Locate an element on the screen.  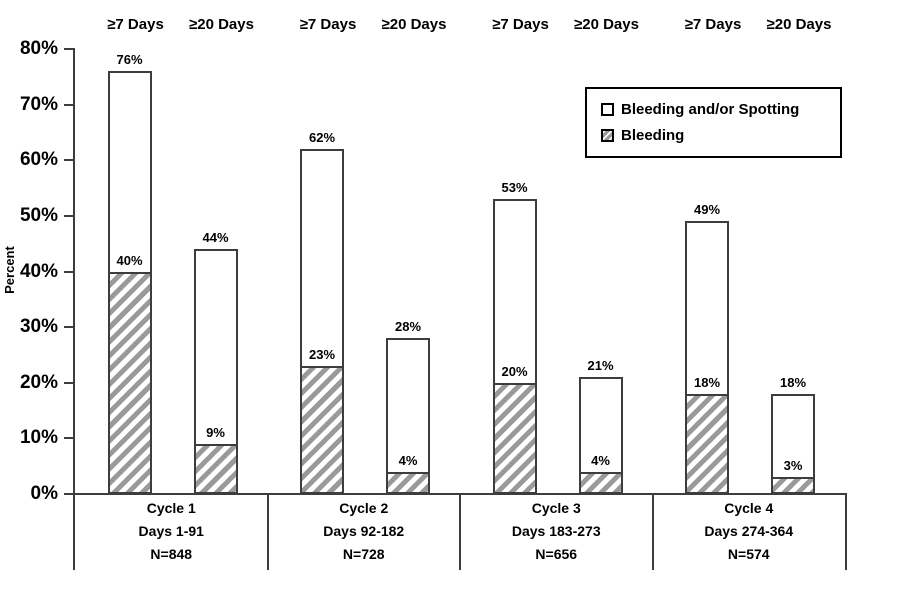
y-tick-label: 0% is located at coordinates (44, 493).